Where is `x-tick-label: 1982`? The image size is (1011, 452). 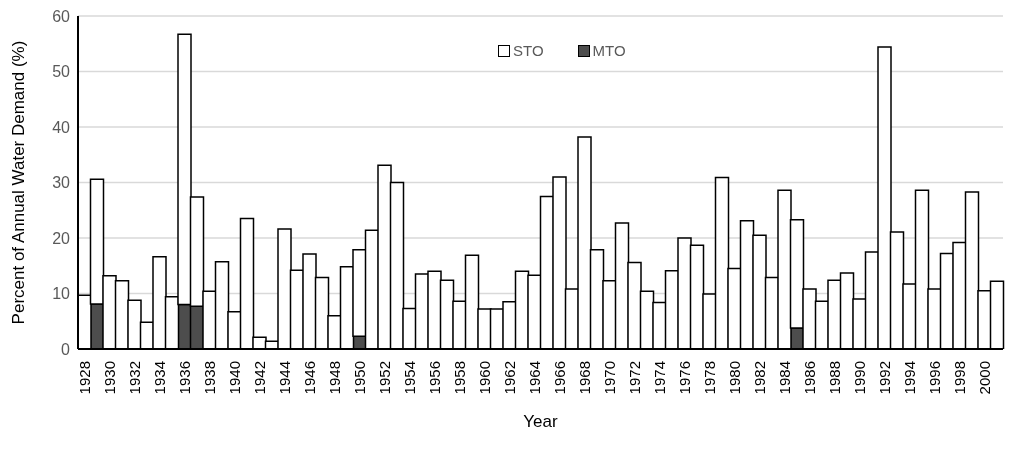
x-tick-label: 1982 is located at coordinates (759, 378).